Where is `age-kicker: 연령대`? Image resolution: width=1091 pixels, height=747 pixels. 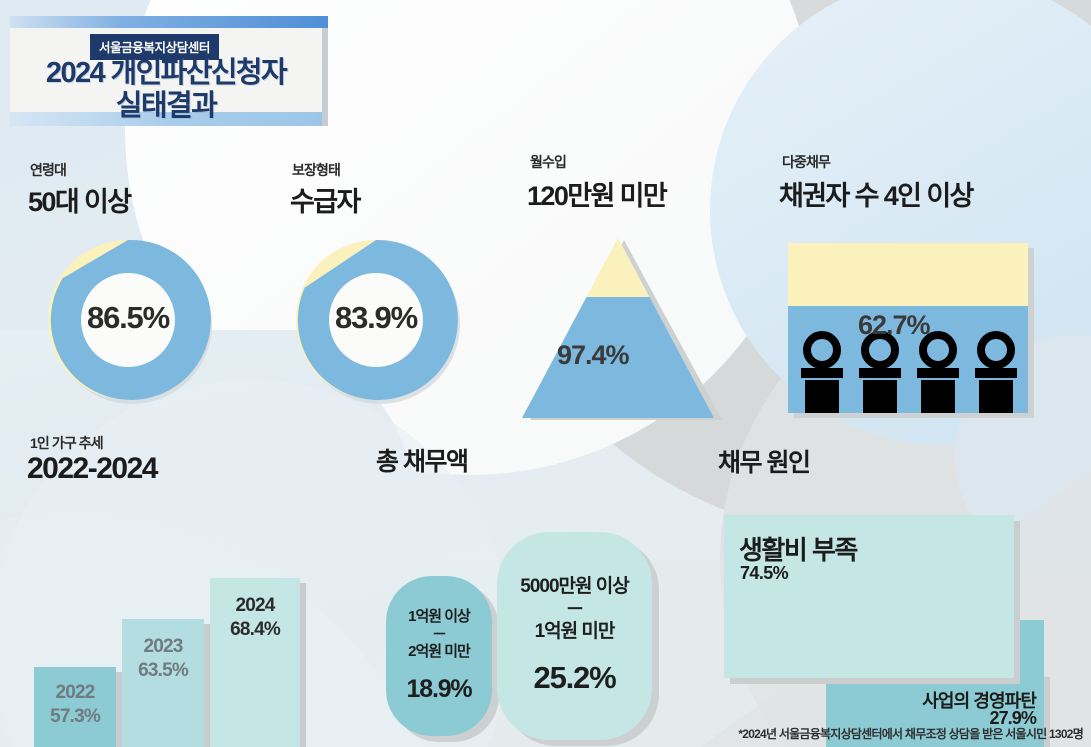 age-kicker: 연령대 is located at coordinates (48, 170).